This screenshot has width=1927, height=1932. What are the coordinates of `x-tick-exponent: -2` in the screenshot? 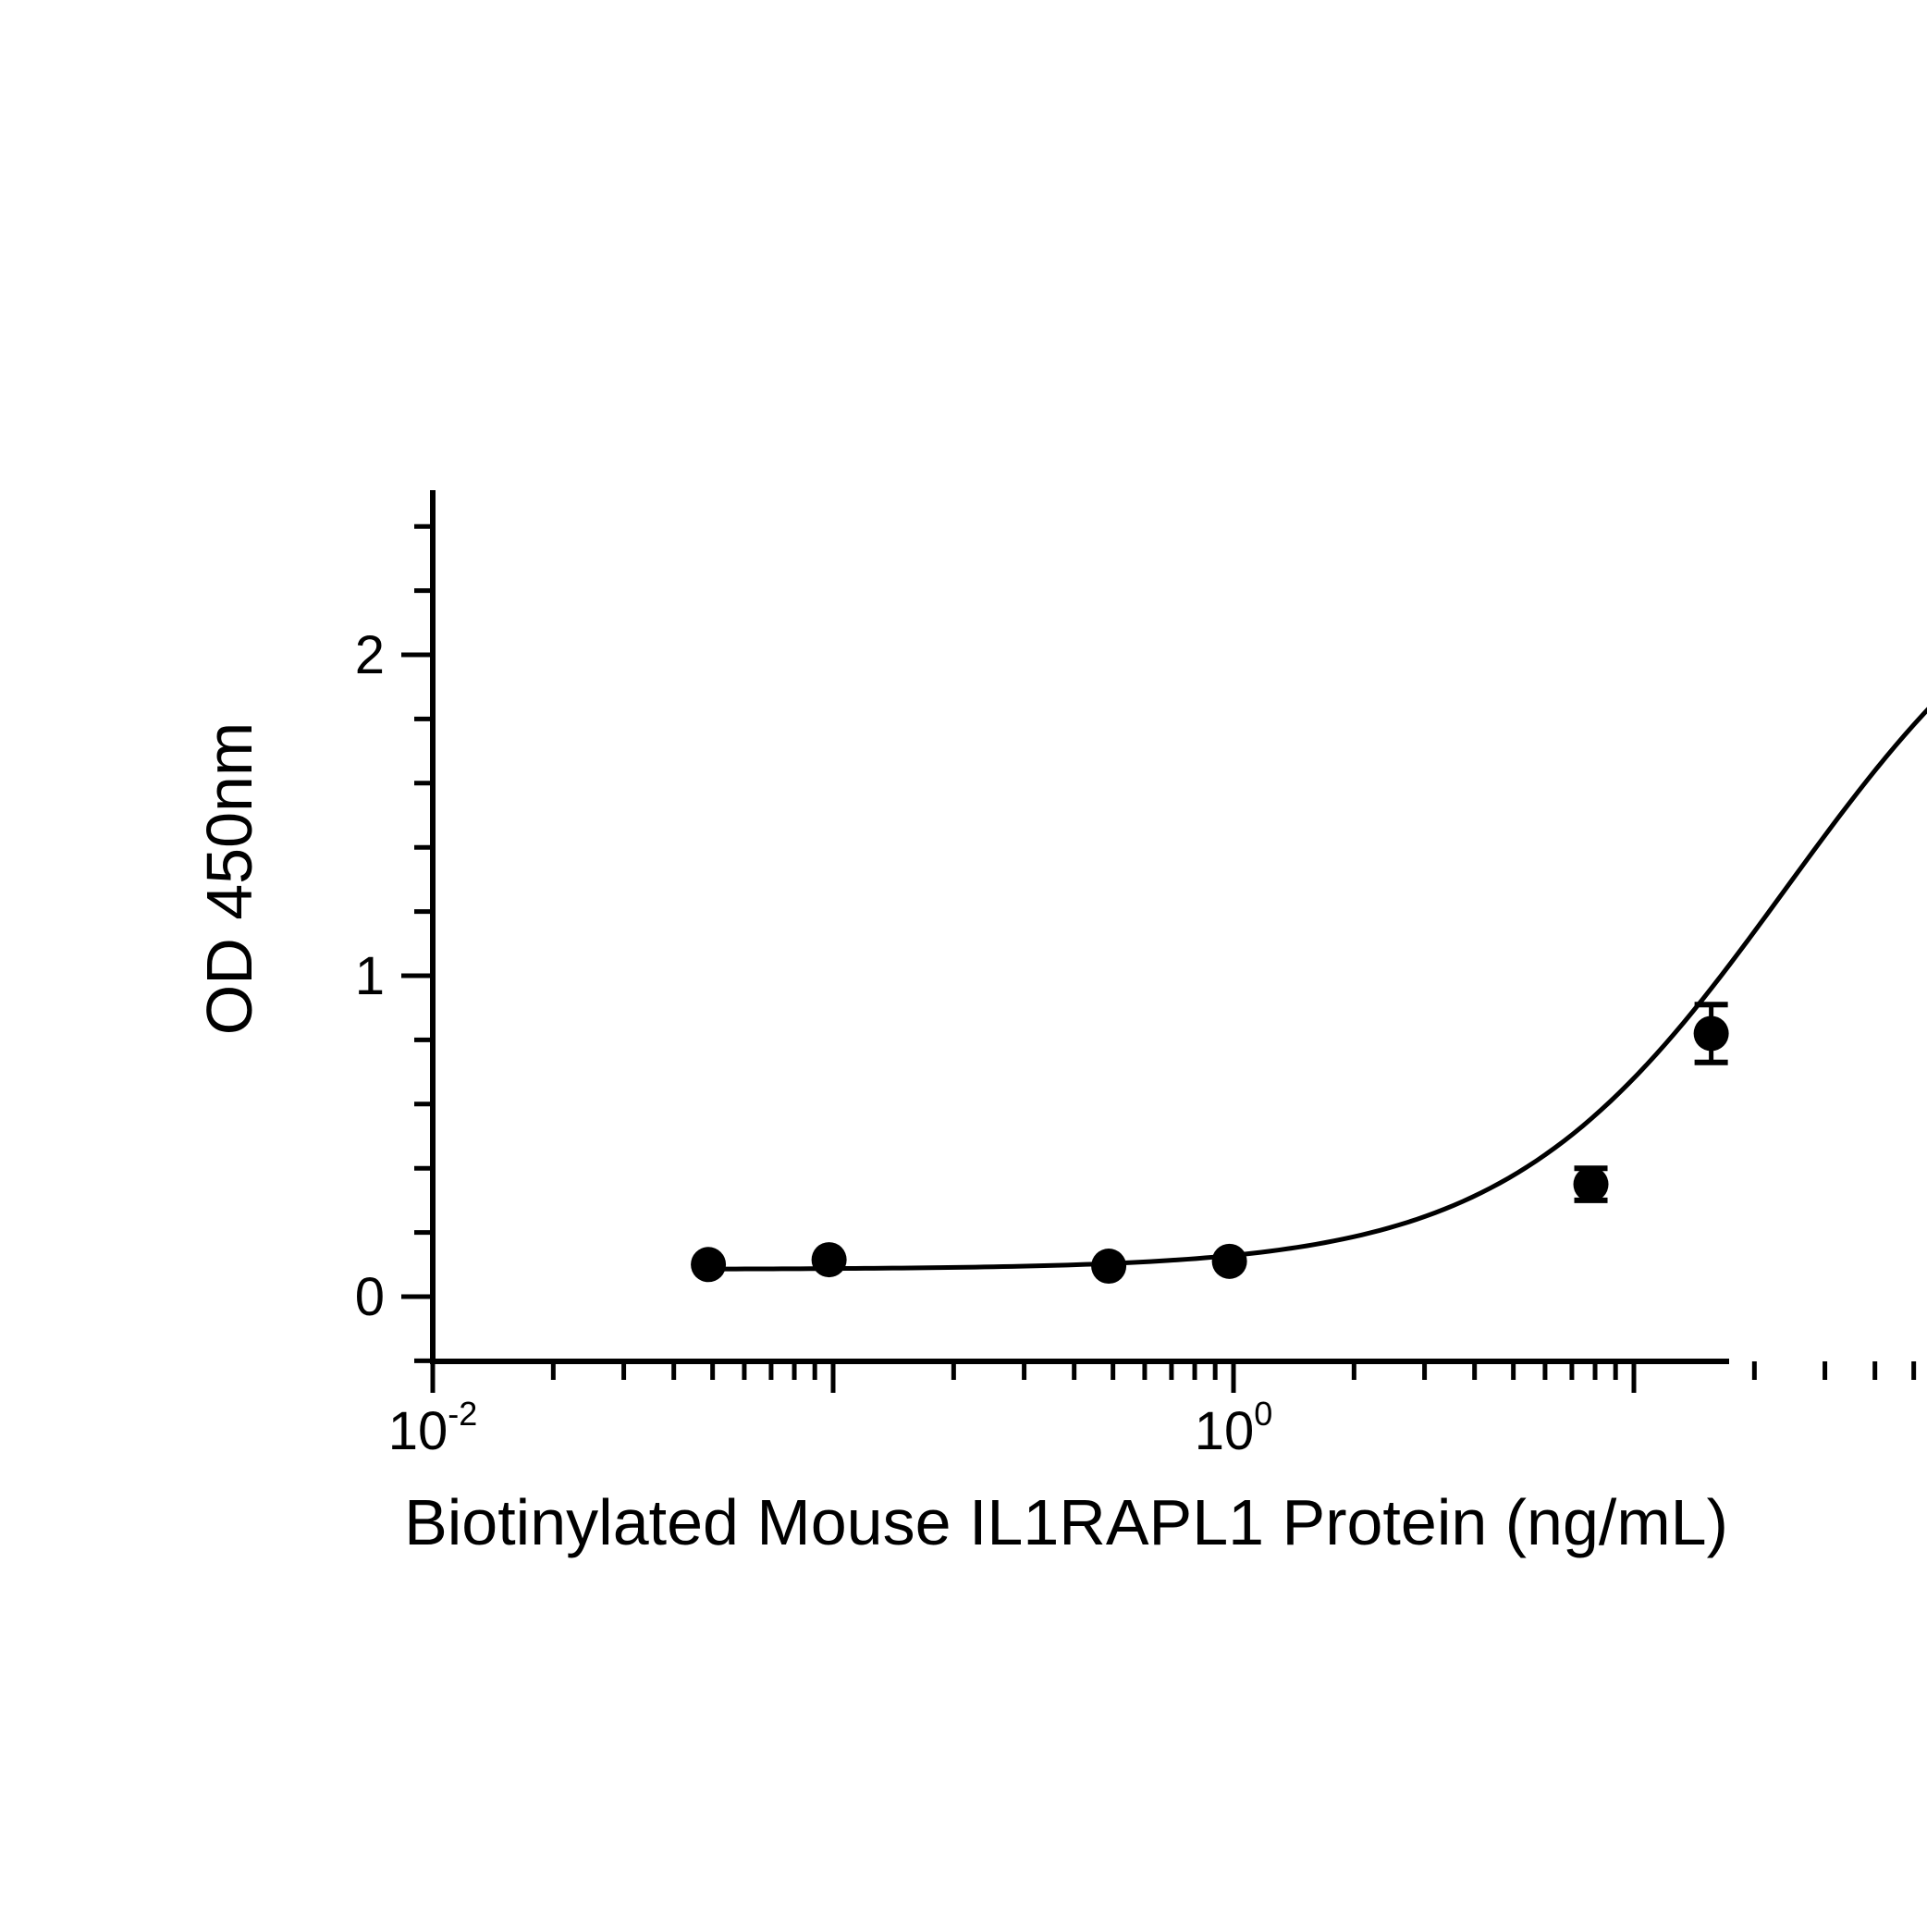 It's located at (462, 1414).